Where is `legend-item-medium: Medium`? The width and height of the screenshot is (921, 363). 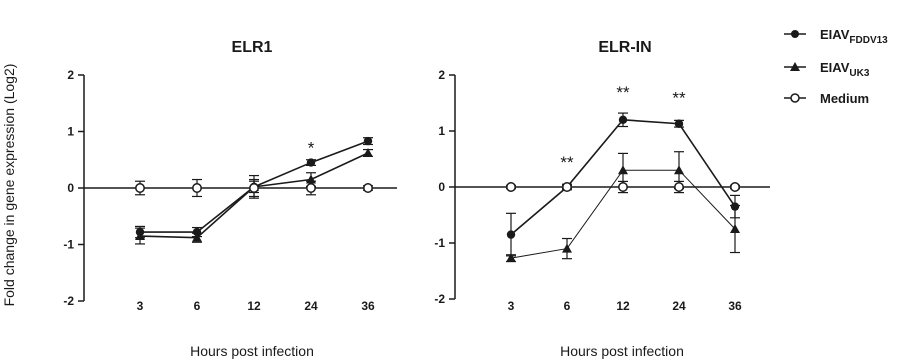
legend-item-medium: Medium is located at coordinates (826, 98).